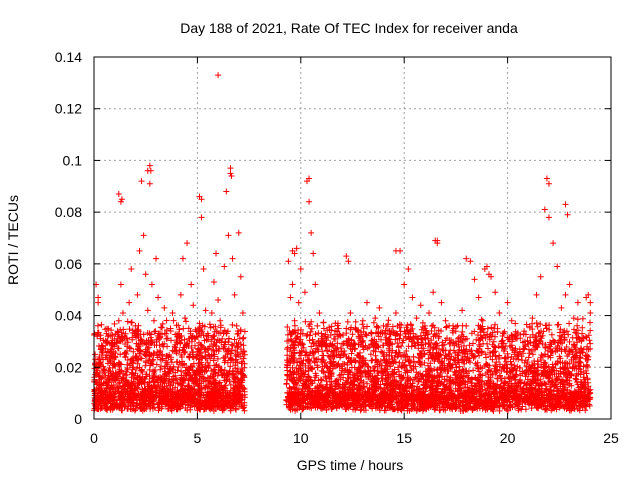  Describe the element at coordinates (508, 438) in the screenshot. I see `x-tick-label: 20` at that location.